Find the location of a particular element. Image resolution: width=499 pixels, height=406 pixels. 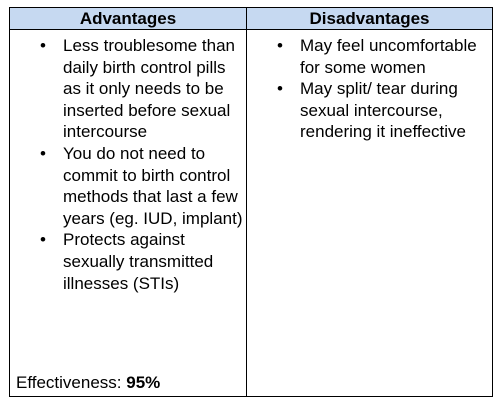

disadvantages-header: Disadvantages is located at coordinates (369, 18).